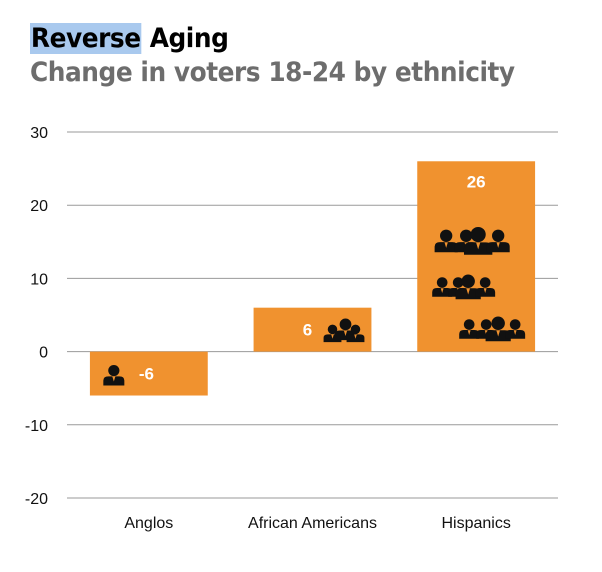 This screenshot has width=602, height=572. I want to click on chart-subtitle: Change in voters 18-24 by ethnicity, so click(272, 72).